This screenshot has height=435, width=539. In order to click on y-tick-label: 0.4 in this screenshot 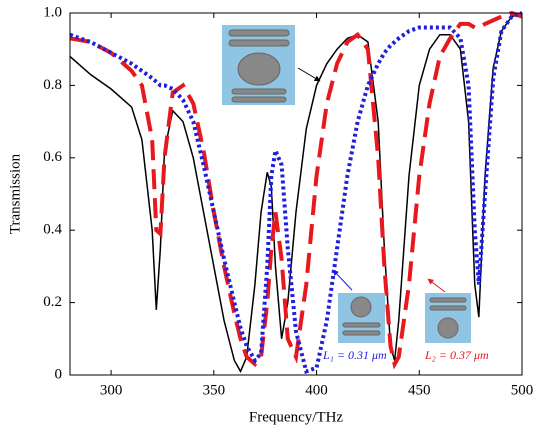, I will do `click(52, 230)`.